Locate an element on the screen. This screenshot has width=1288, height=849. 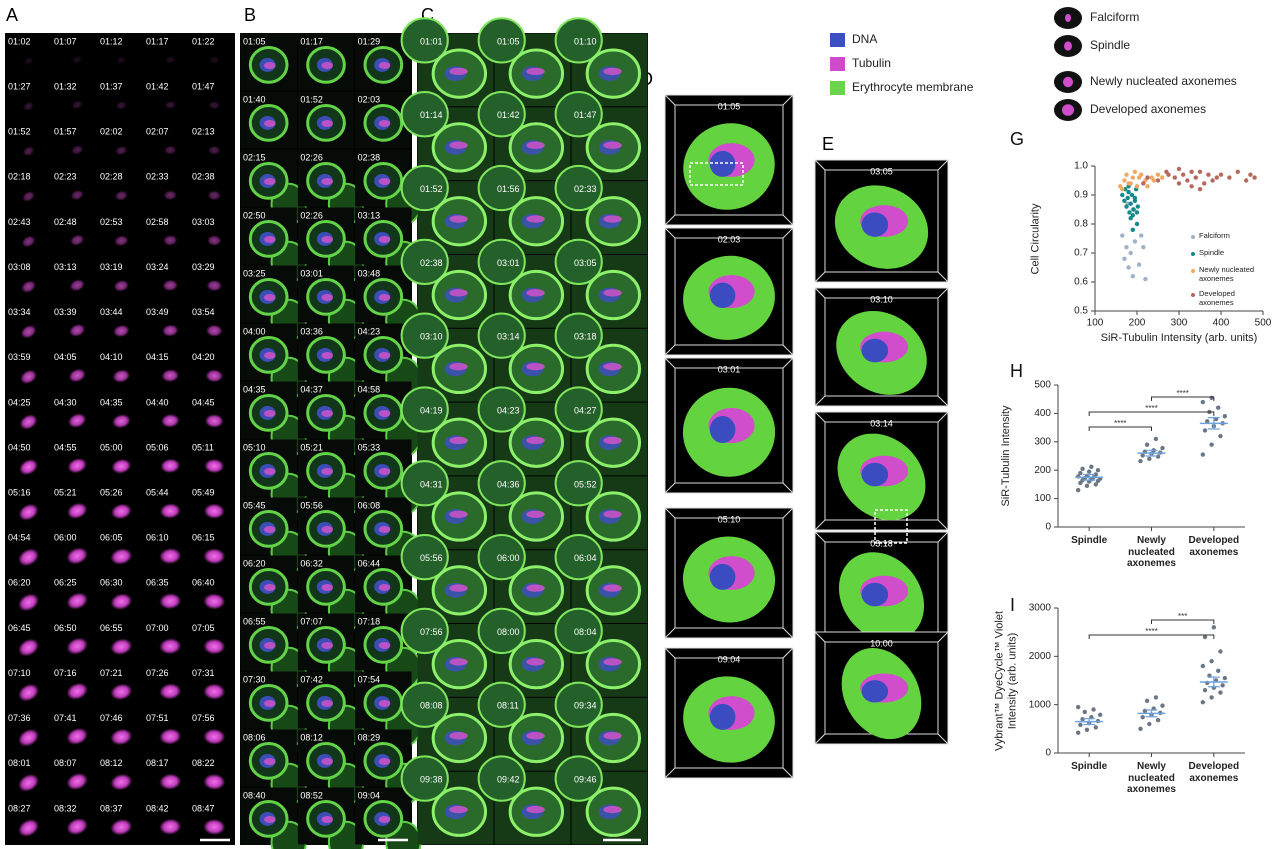
x-tick-label: 200 is located at coordinates (1137, 323).